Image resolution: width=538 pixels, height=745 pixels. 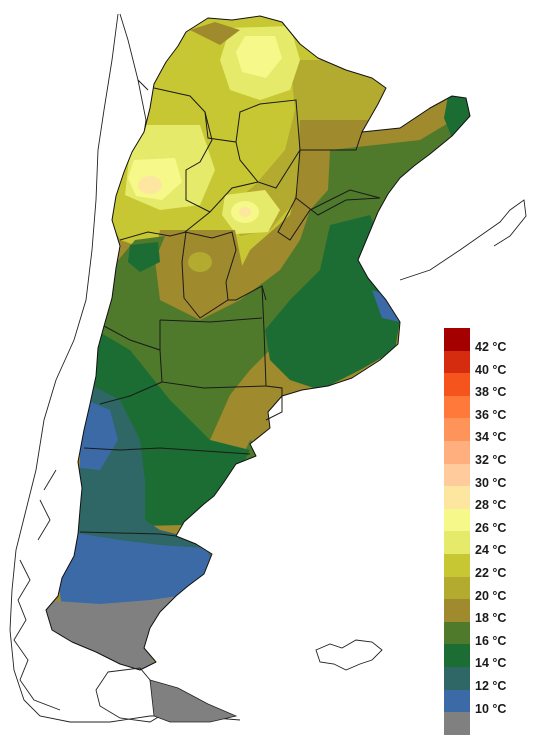 I want to click on legend-label: 22 °C, so click(x=491, y=572).